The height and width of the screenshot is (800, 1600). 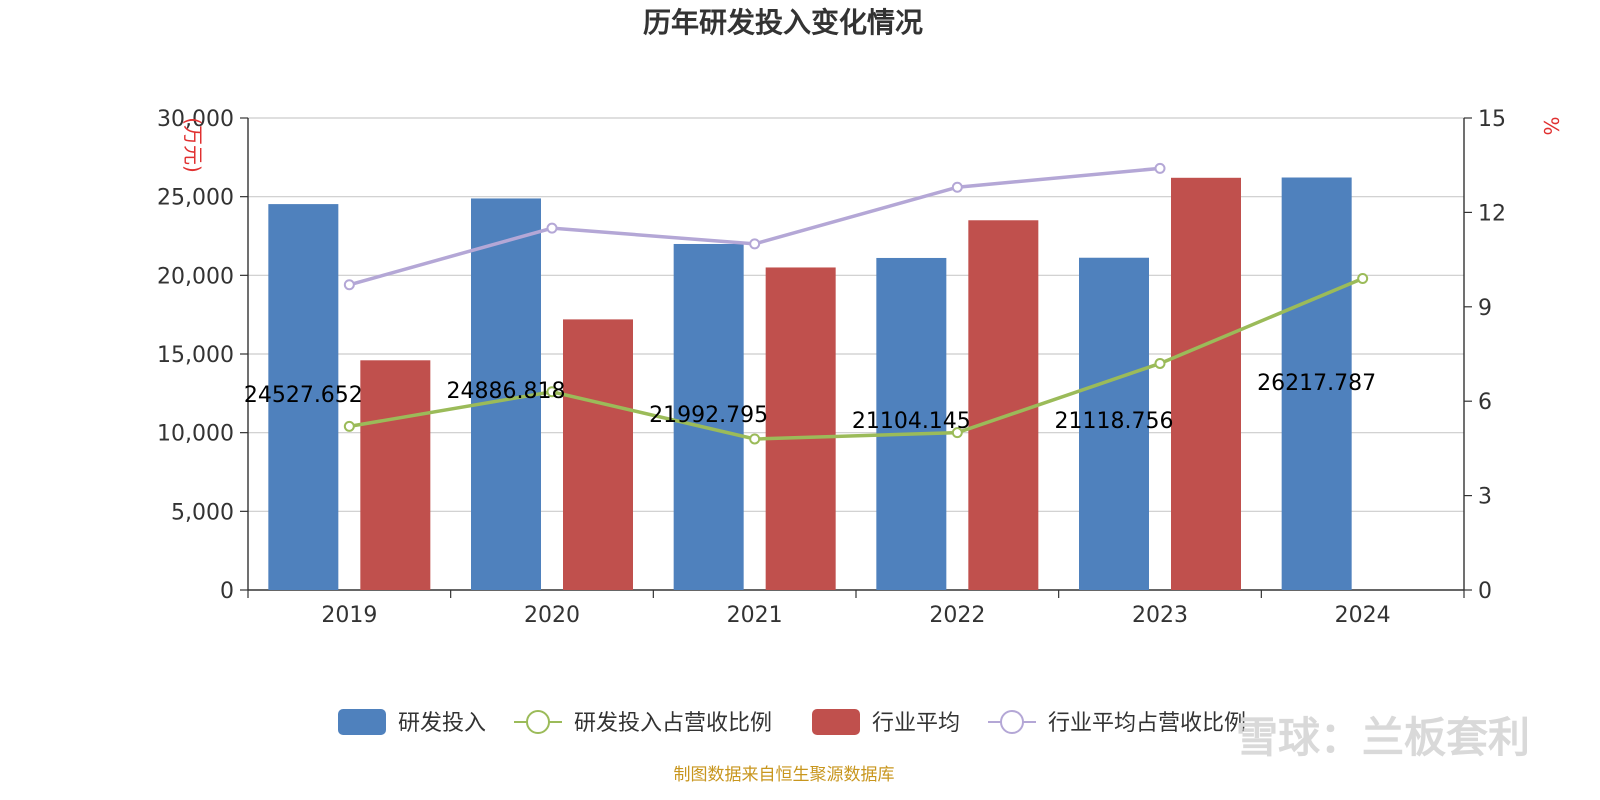 What do you see at coordinates (1485, 308) in the screenshot?
I see `right-tick-label: 9` at bounding box center [1485, 308].